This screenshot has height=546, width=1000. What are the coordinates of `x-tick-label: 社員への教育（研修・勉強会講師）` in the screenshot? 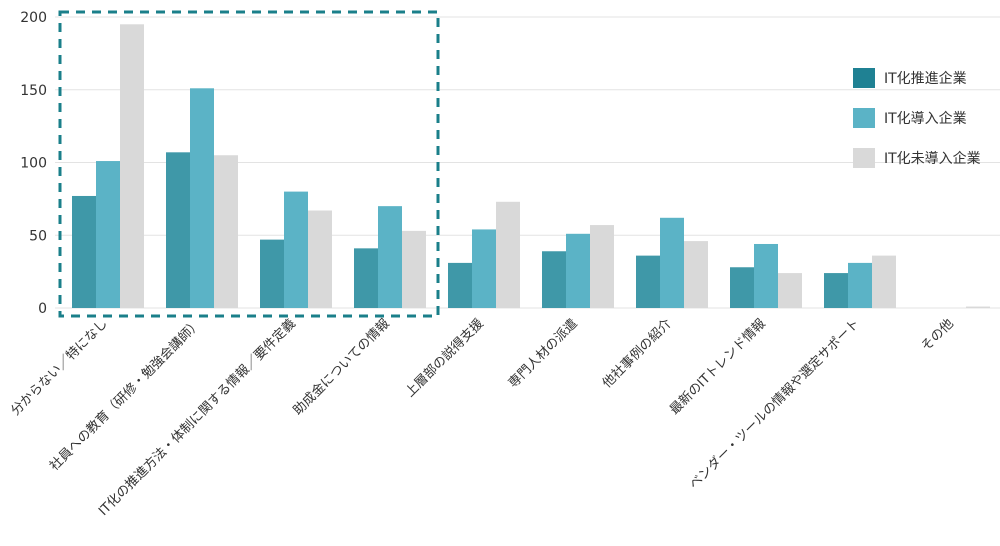 It's located at (125, 395).